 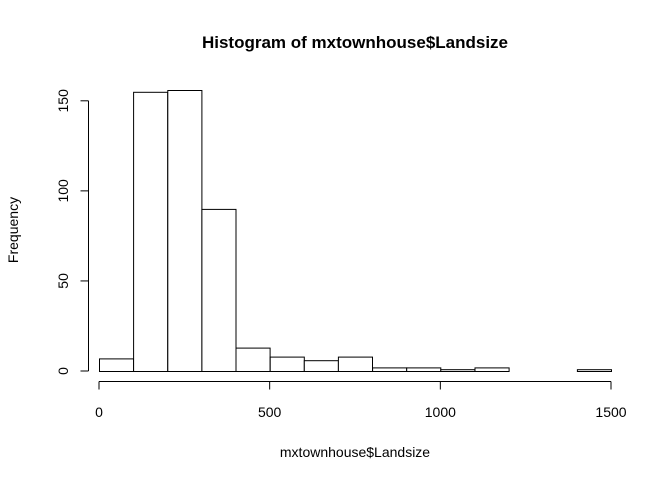 What do you see at coordinates (355, 452) in the screenshot?
I see `x-axis-label: mxtownhouse$Landsize` at bounding box center [355, 452].